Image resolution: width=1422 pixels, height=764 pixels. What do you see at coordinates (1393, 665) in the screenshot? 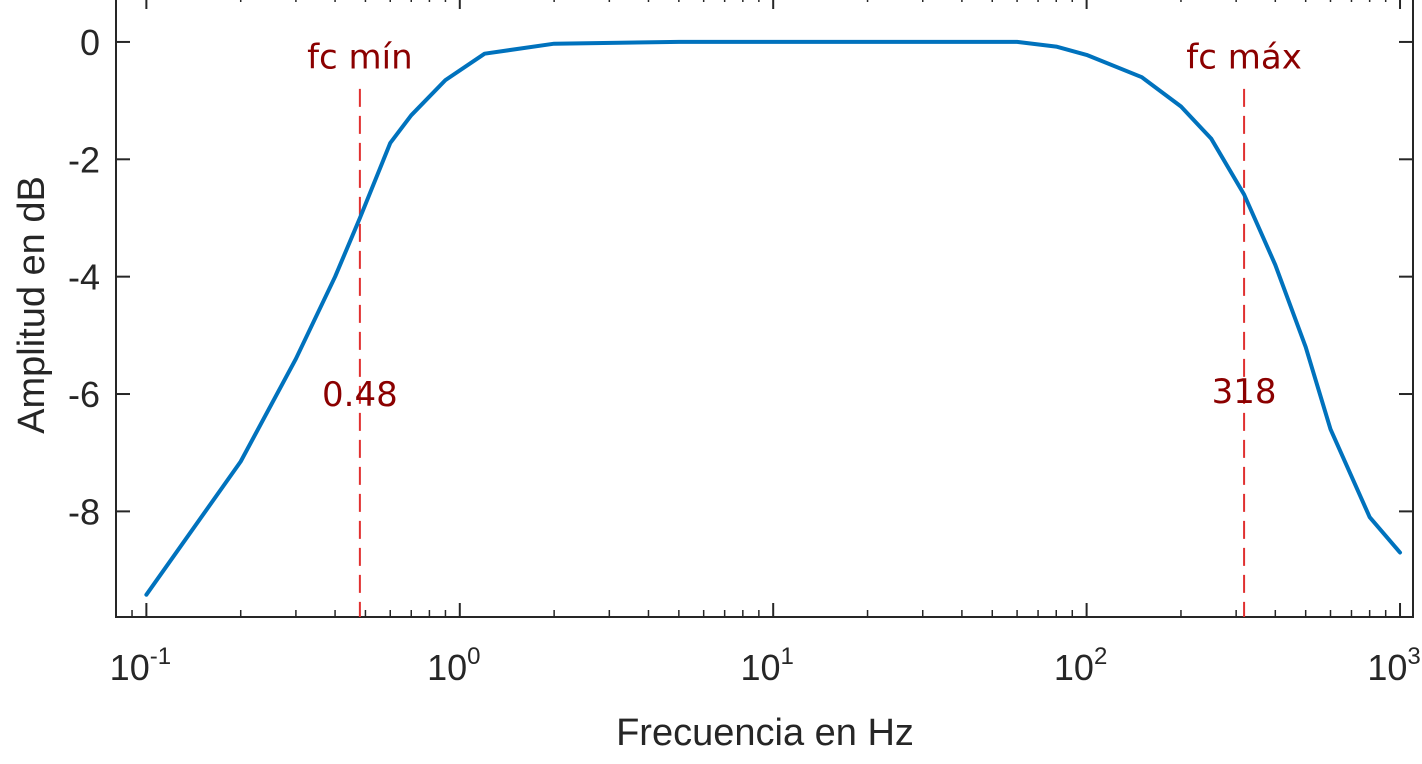
I see `x-tick-label: 10³` at bounding box center [1393, 665].